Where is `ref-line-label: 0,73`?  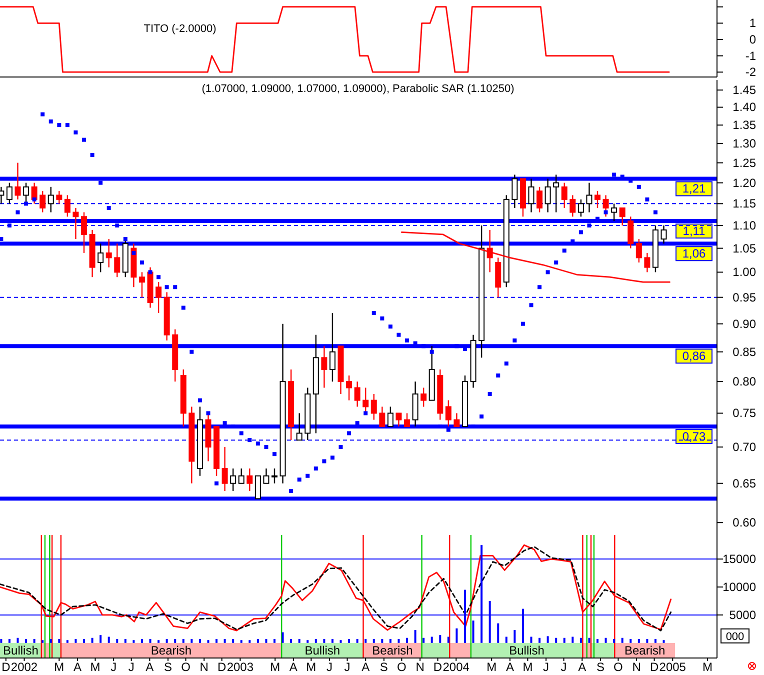
ref-line-label: 0,73 is located at coordinates (694, 436).